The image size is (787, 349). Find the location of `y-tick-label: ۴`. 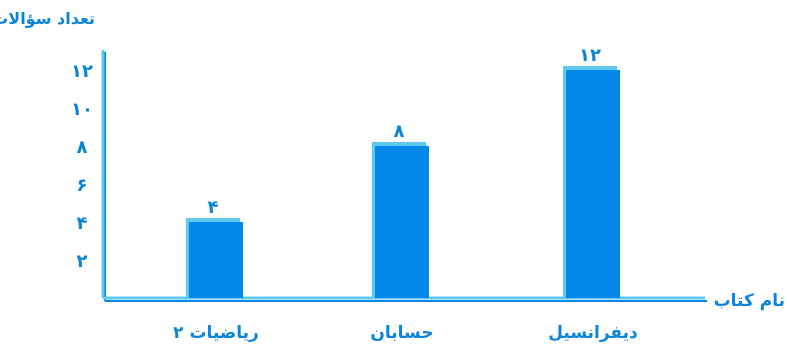

y-tick-label: ۴ is located at coordinates (82, 223).